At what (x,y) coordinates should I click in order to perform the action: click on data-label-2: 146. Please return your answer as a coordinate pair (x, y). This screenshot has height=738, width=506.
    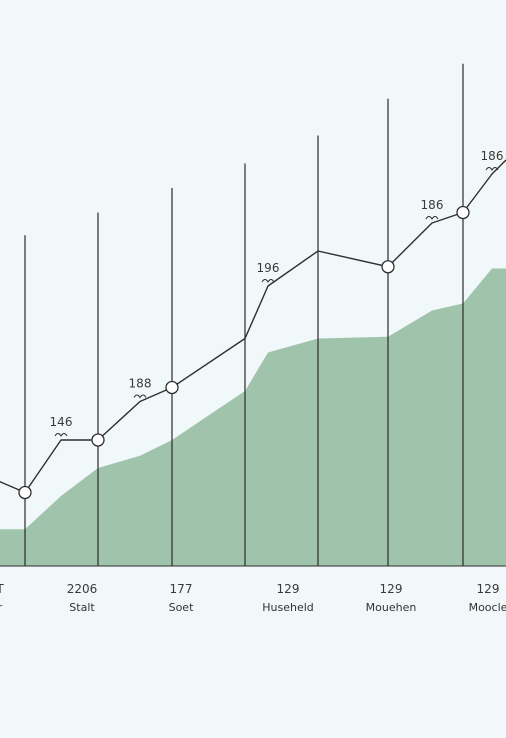
    Looking at the image, I should click on (61, 422).